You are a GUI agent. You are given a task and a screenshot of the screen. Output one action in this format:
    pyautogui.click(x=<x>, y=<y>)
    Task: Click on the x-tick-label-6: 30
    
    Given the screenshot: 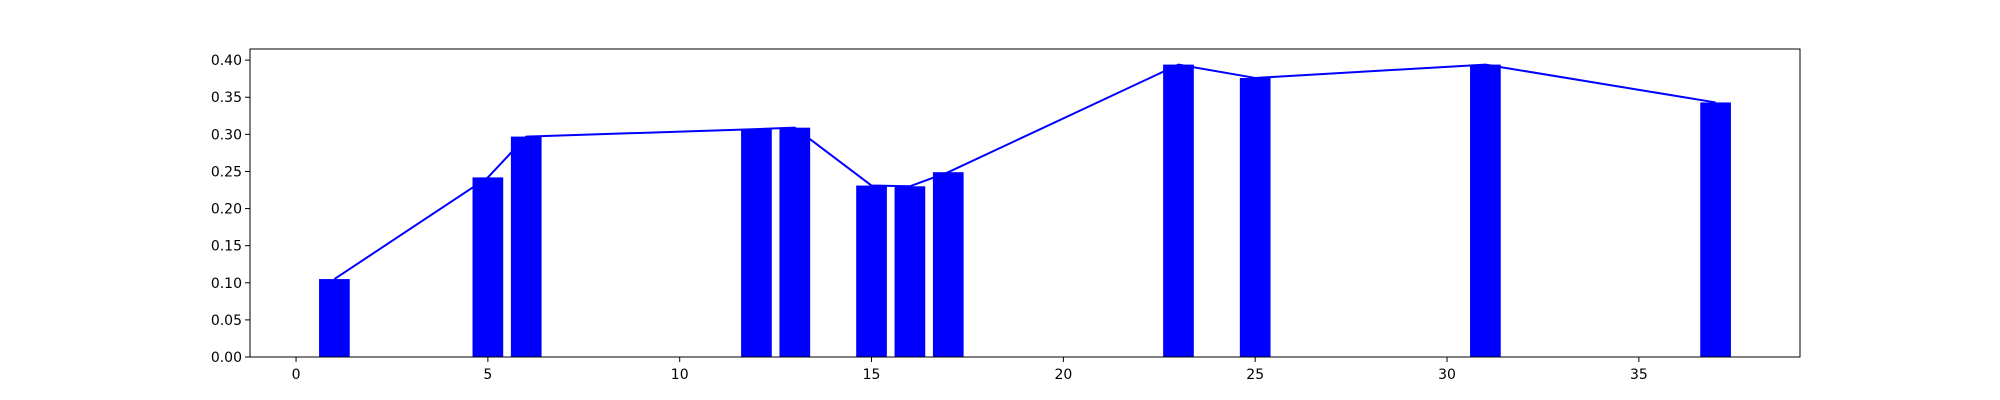 What is the action you would take?
    pyautogui.click(x=1447, y=375)
    